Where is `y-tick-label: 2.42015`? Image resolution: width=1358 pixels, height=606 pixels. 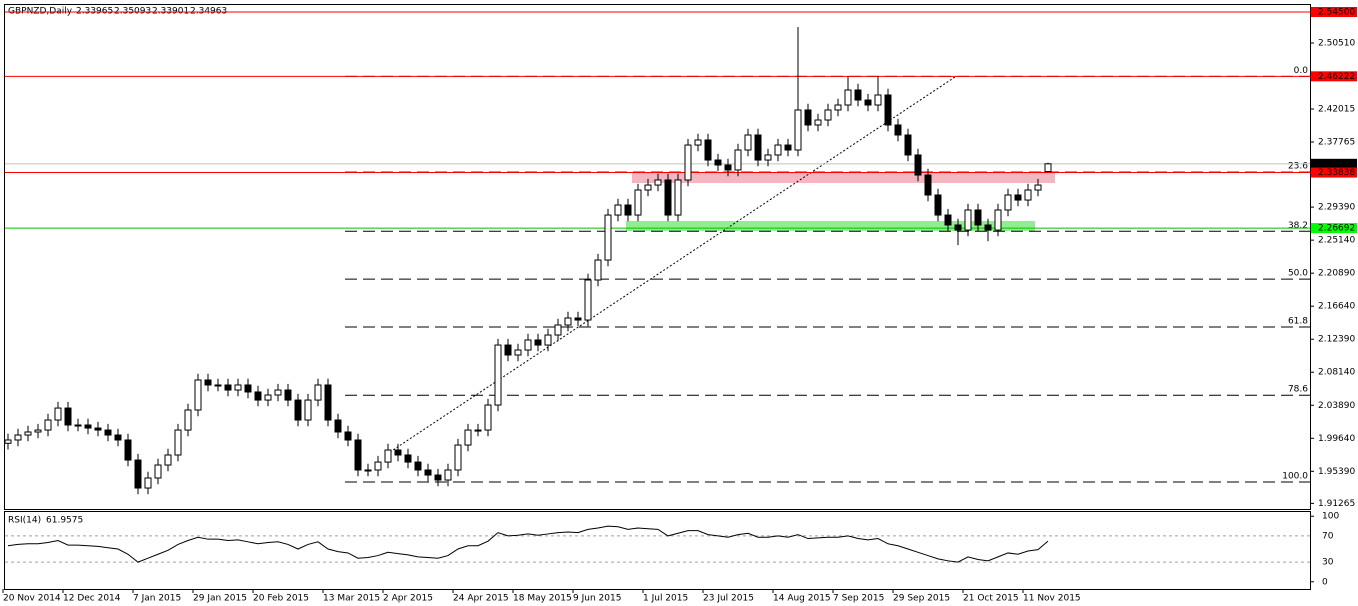 y-tick-label: 2.42015 is located at coordinates (1336, 110).